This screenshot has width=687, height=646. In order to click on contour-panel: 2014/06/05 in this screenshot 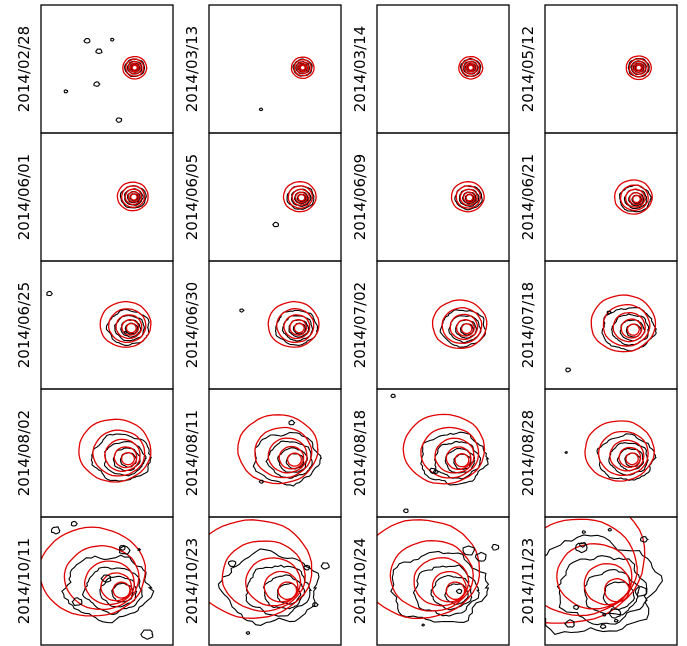, I will do `click(262, 197)`.